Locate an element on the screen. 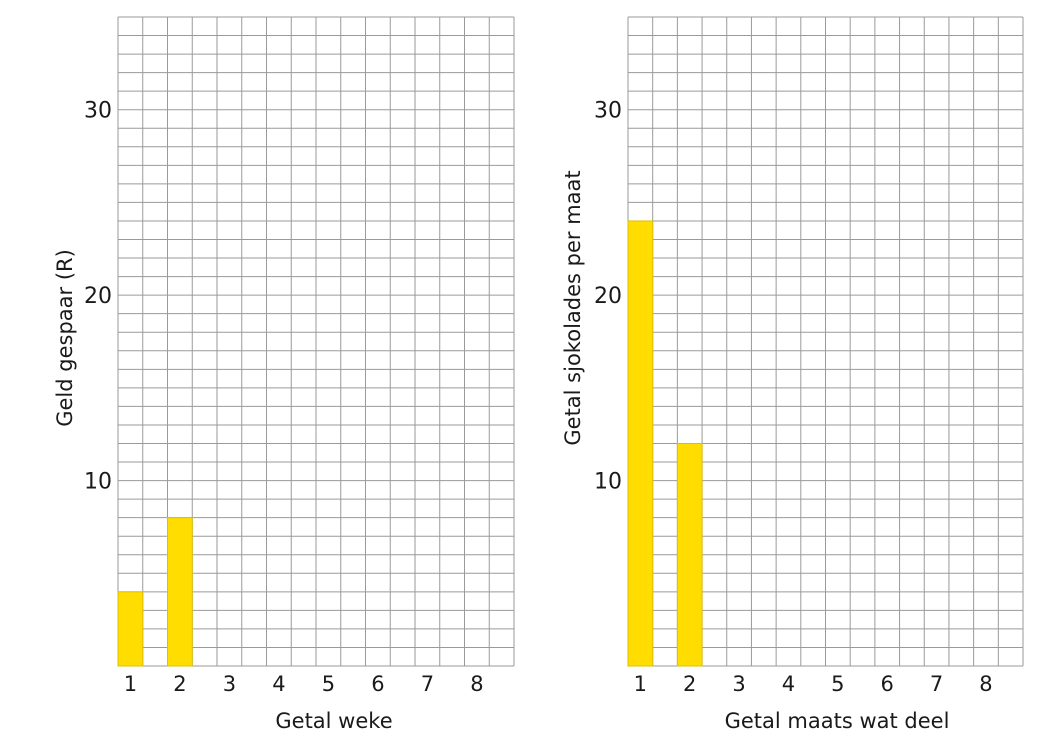 The image size is (1051, 739). savings-chart-y-ticks: 10 20 30 is located at coordinates (98, 297).